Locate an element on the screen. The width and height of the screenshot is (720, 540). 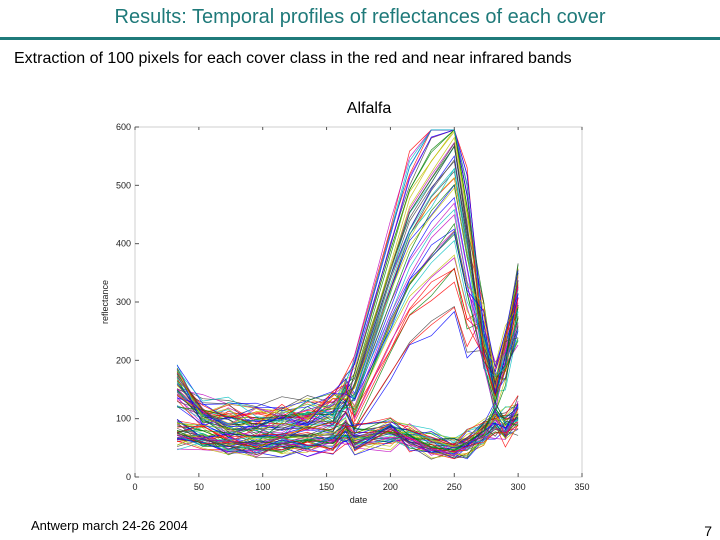
y-axis-label: reflectance is located at coordinates (105, 302).